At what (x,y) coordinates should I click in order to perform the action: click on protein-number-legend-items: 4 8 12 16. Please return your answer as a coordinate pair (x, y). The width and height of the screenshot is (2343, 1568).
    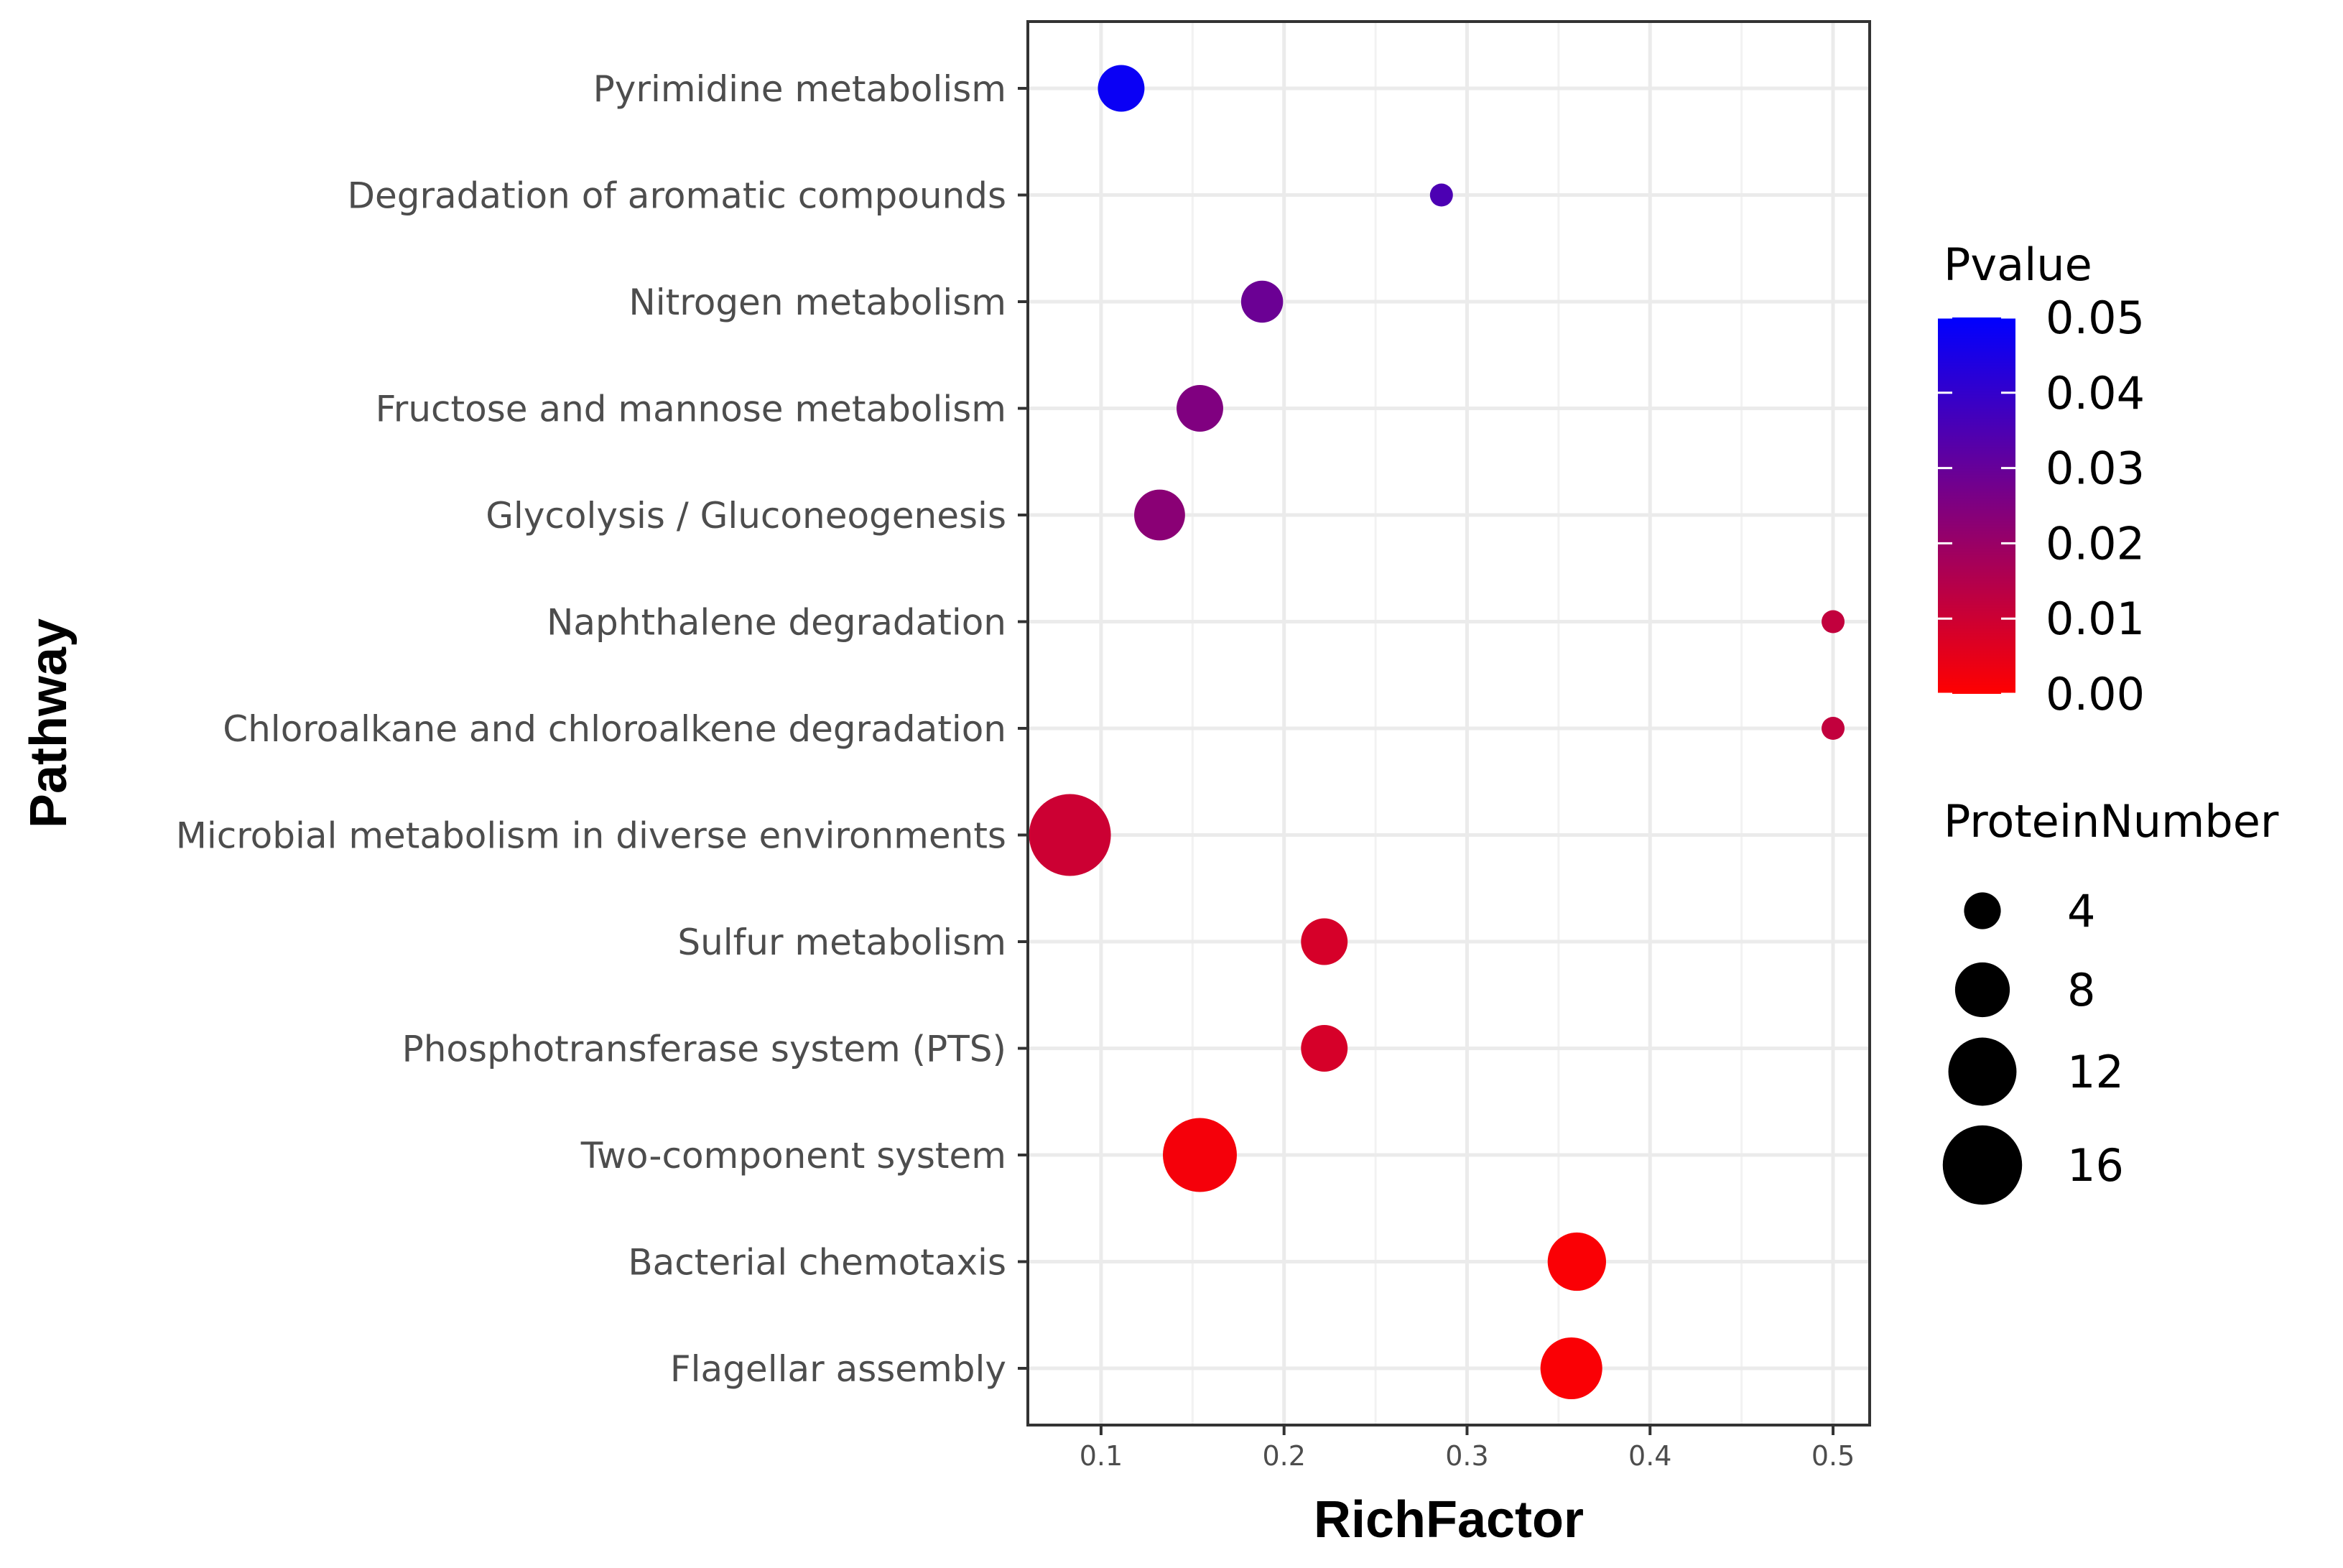
    Looking at the image, I should click on (2033, 1045).